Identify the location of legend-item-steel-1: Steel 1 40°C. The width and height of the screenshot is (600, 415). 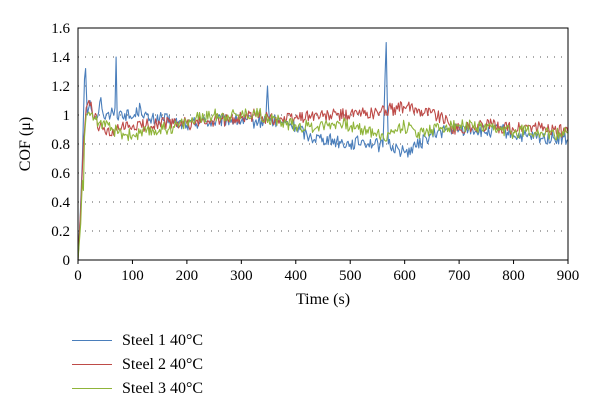
(182, 341).